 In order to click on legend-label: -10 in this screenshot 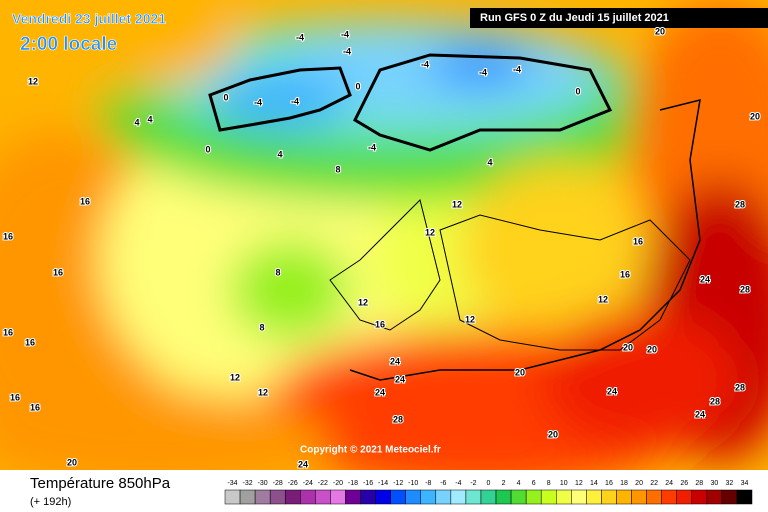, I will do `click(413, 483)`.